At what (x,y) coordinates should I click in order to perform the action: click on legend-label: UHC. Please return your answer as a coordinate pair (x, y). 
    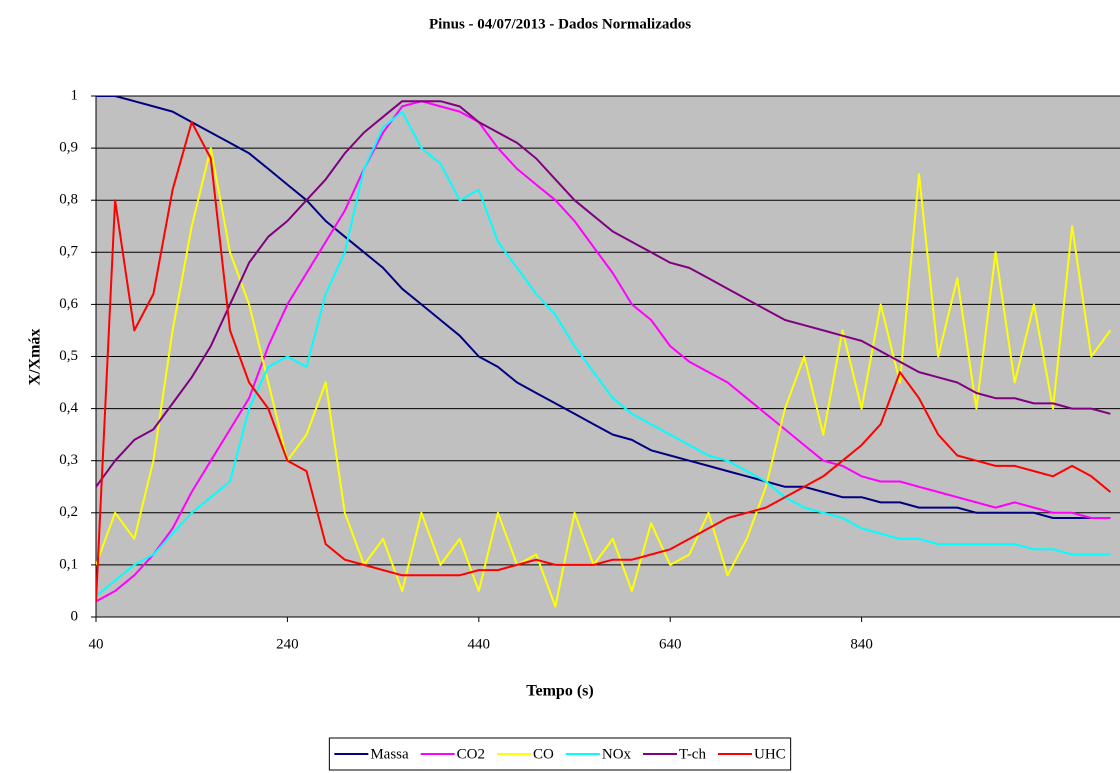
    Looking at the image, I should click on (770, 754).